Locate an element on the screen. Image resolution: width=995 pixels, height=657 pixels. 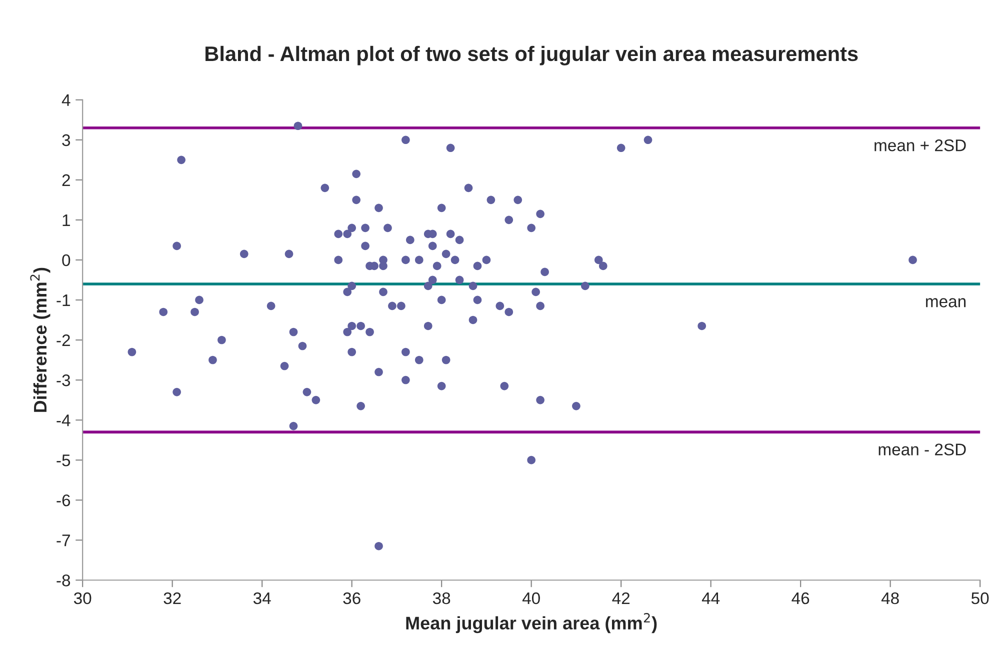
x-tick-label: 30 is located at coordinates (83, 598).